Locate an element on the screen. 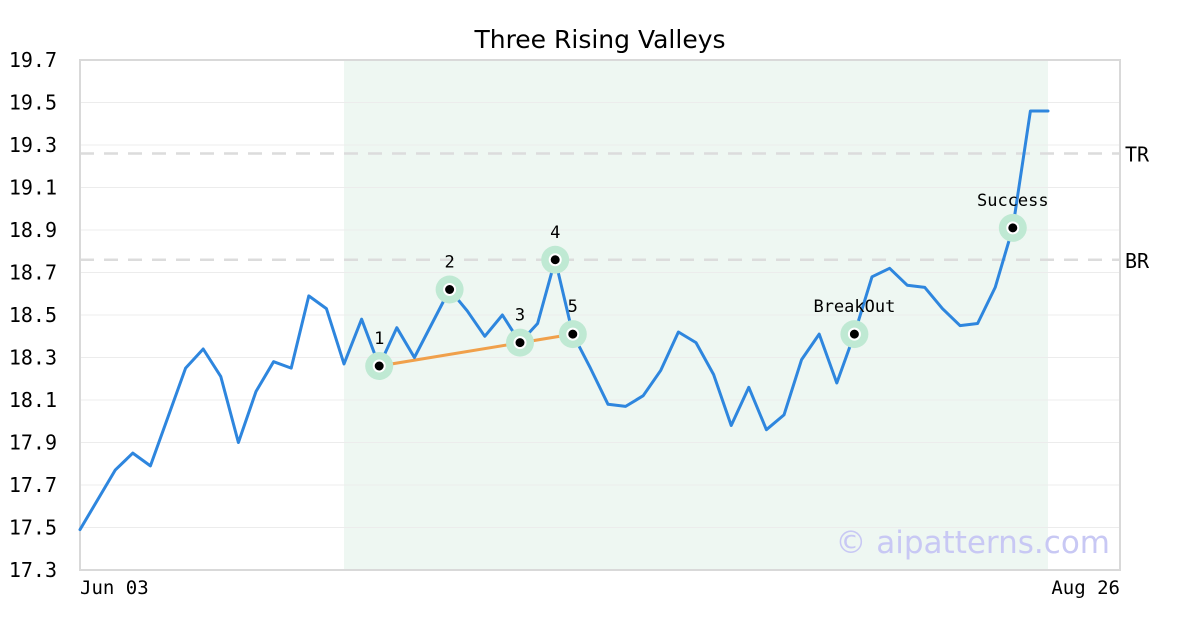  x-axis-ticks: Jun 03 Aug 26 is located at coordinates (600, 588).